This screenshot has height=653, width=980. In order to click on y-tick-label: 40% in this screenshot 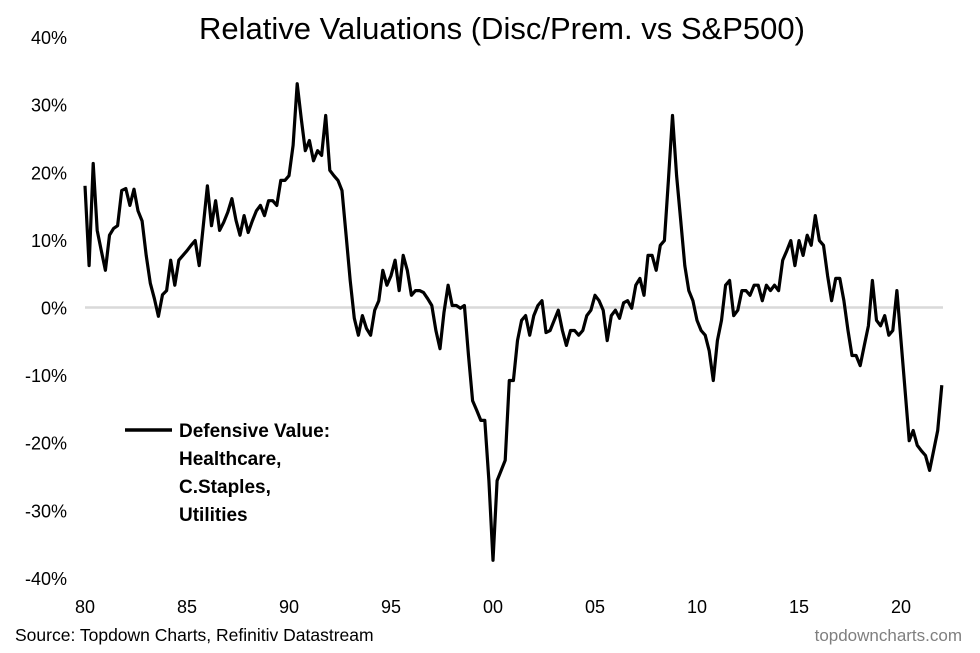, I will do `click(49, 38)`.